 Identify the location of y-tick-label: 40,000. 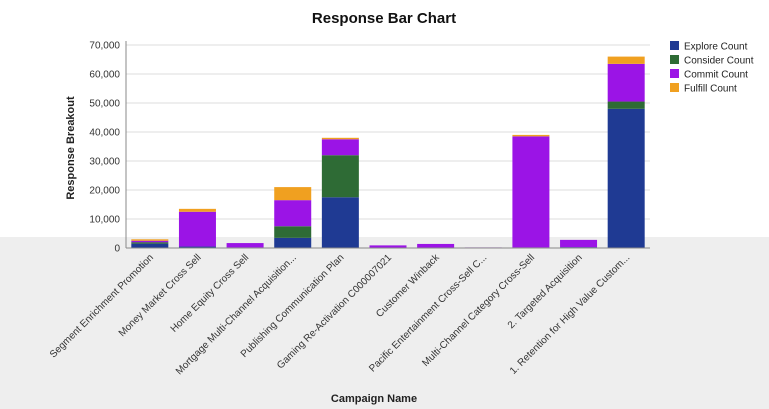
(104, 133).